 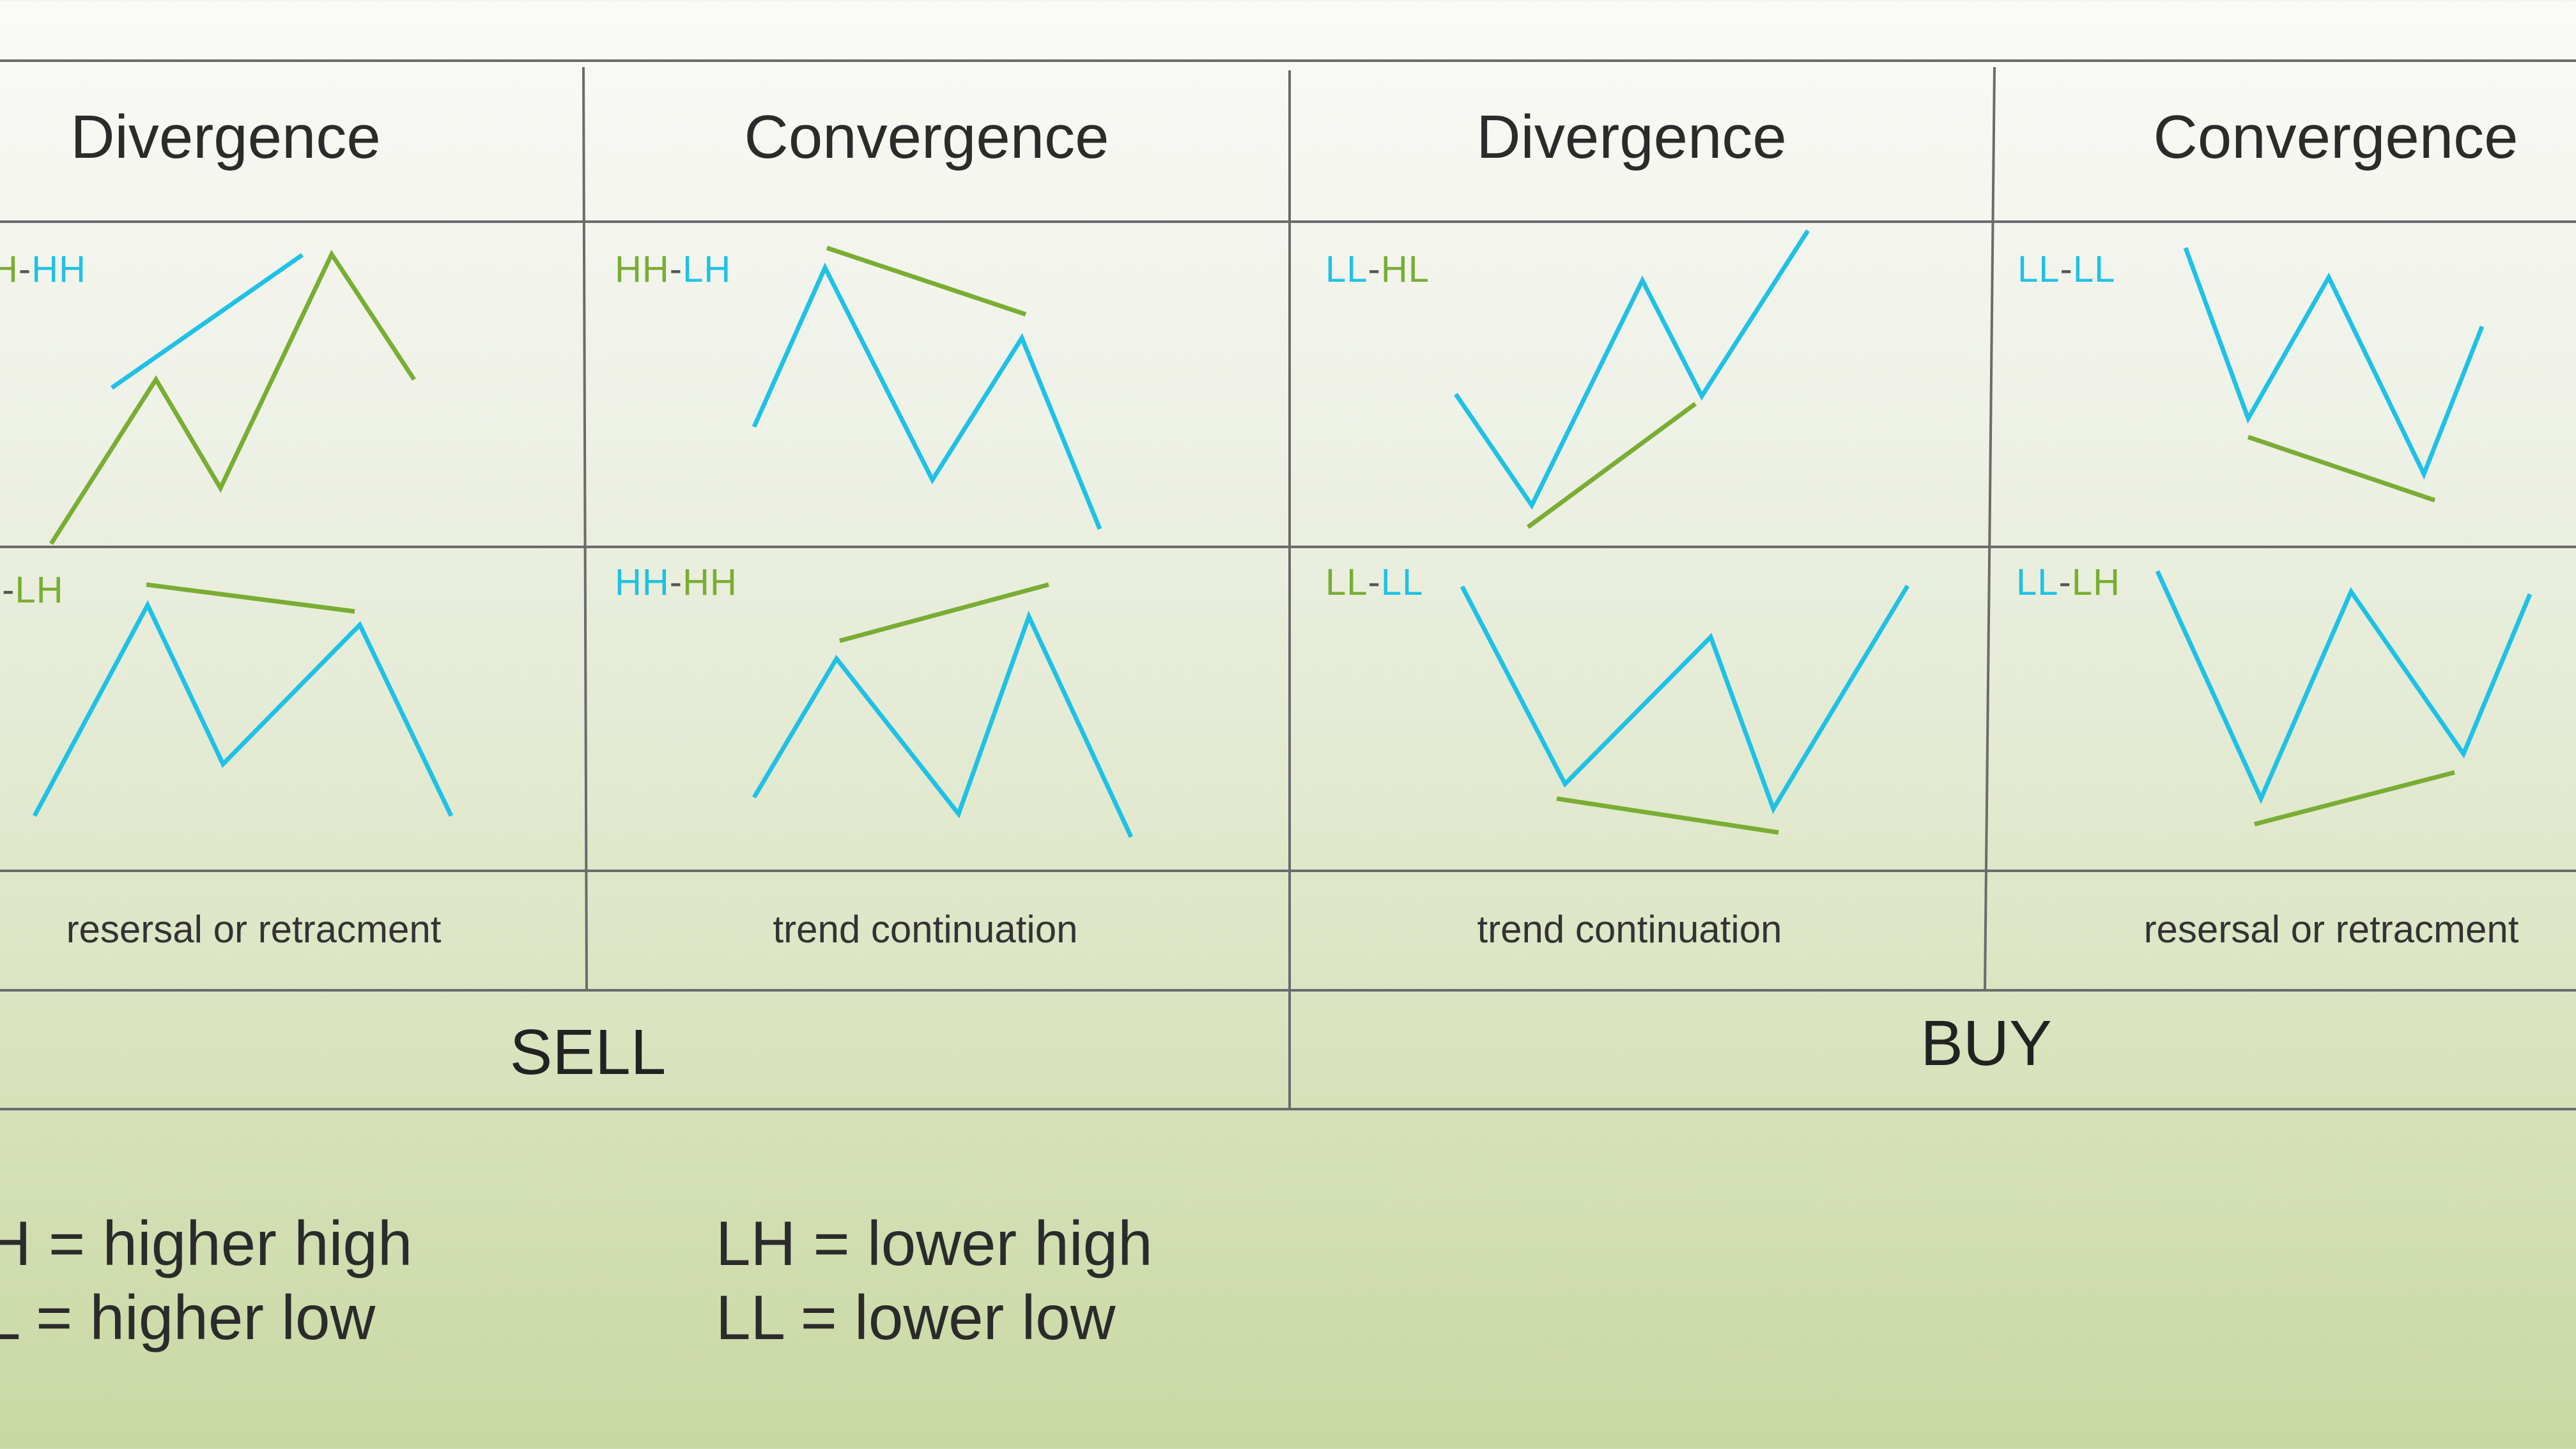 What do you see at coordinates (188, 1317) in the screenshot?
I see `legend-higher-low: L = higher low` at bounding box center [188, 1317].